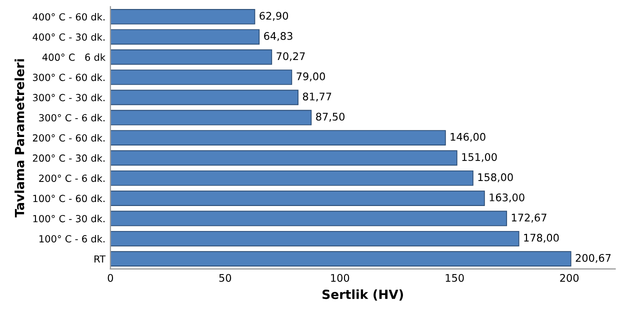 This screenshot has width=631, height=332. What do you see at coordinates (68, 158) in the screenshot?
I see `y-tick-label: 200° C - 30 dk.` at bounding box center [68, 158].